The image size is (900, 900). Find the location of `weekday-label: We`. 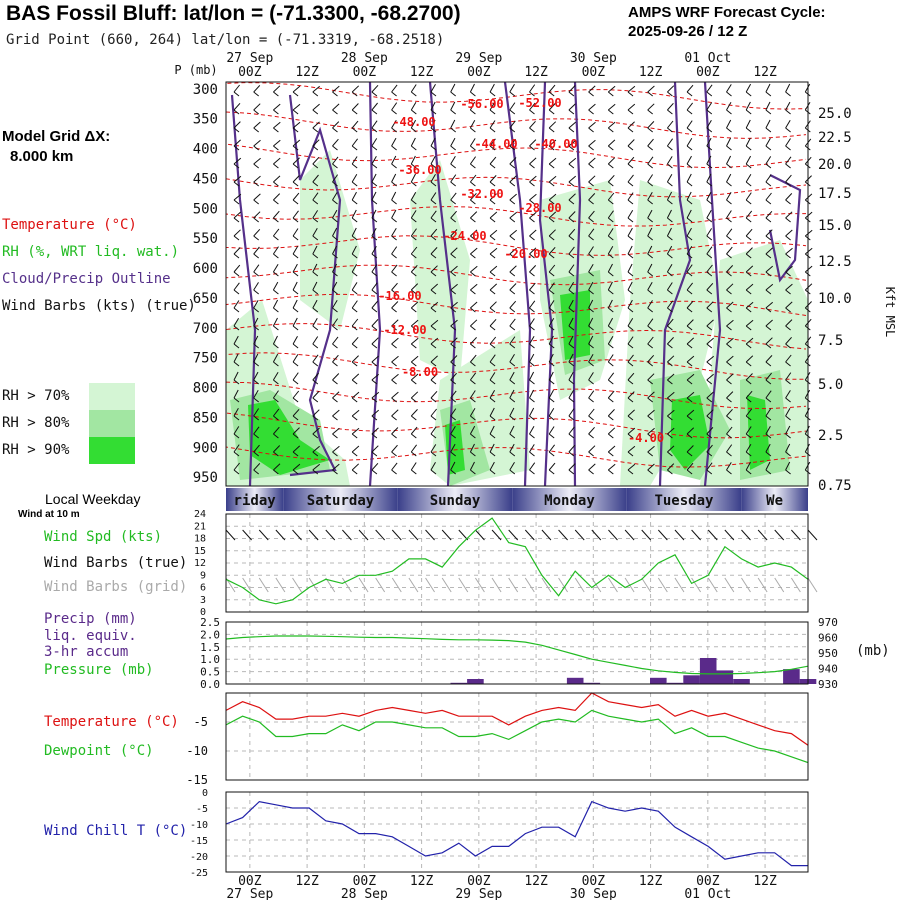

weekday-label: We is located at coordinates (774, 501).